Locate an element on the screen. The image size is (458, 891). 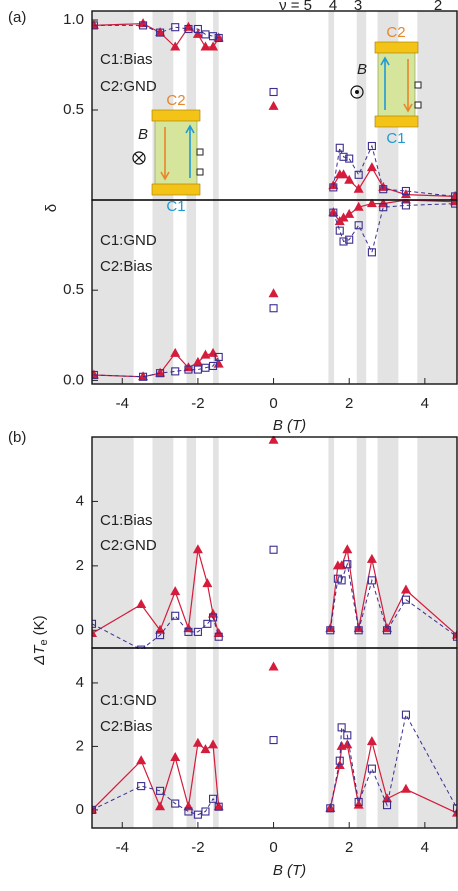
edge-arrow is located at coordinates (165, 154).